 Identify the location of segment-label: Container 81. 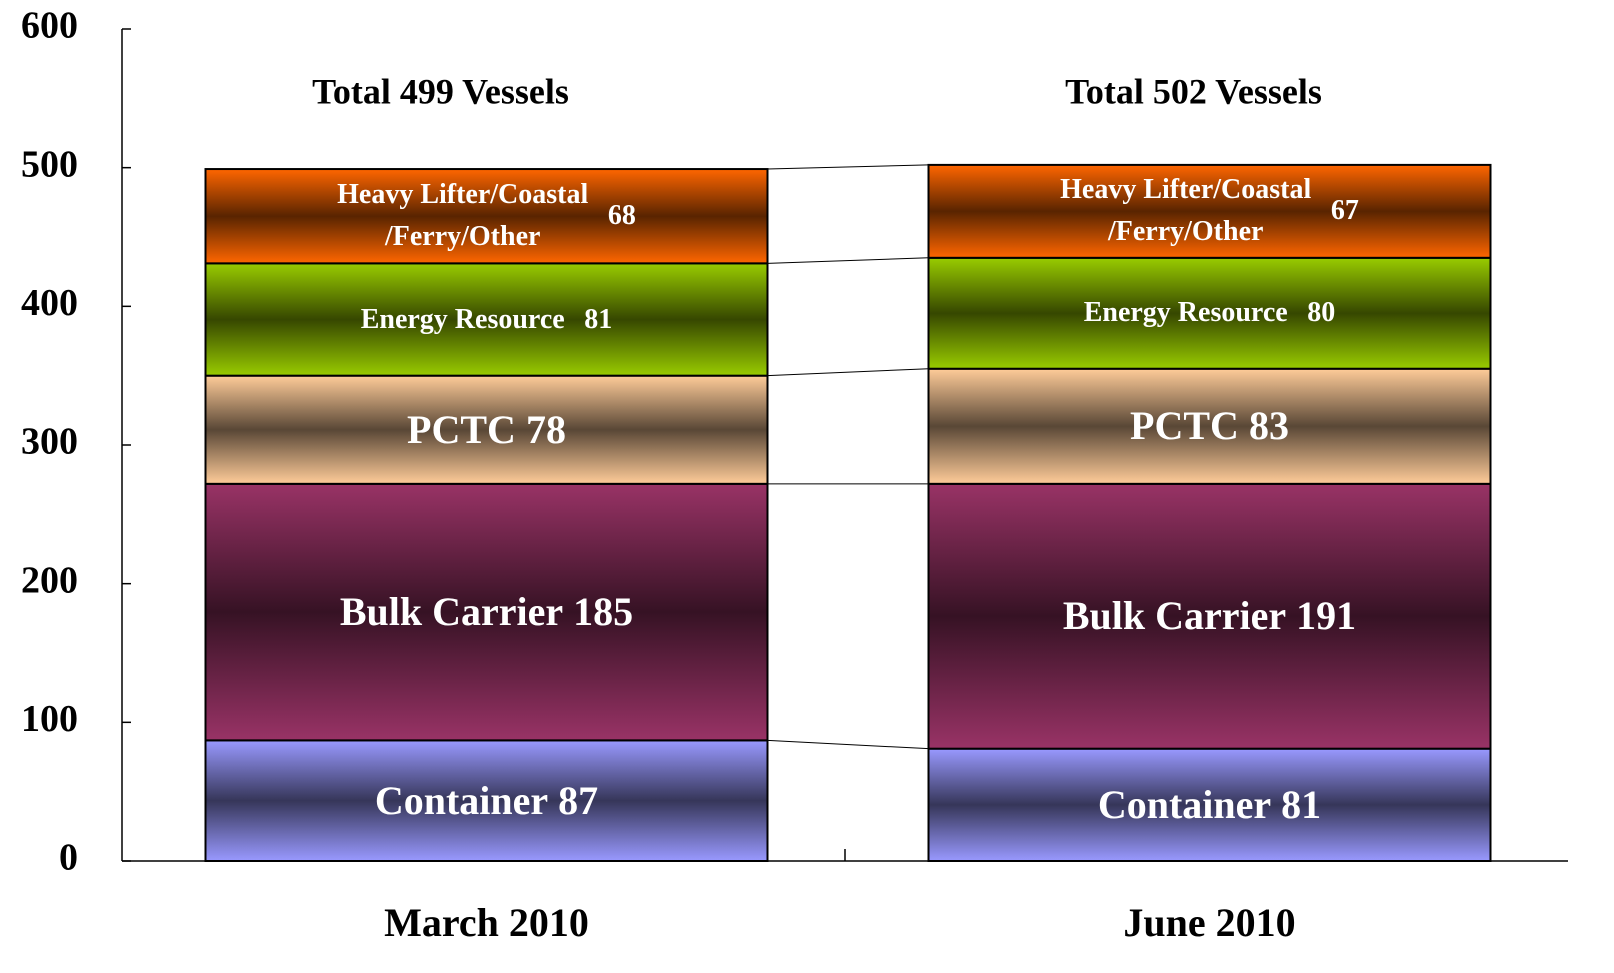
(1210, 805).